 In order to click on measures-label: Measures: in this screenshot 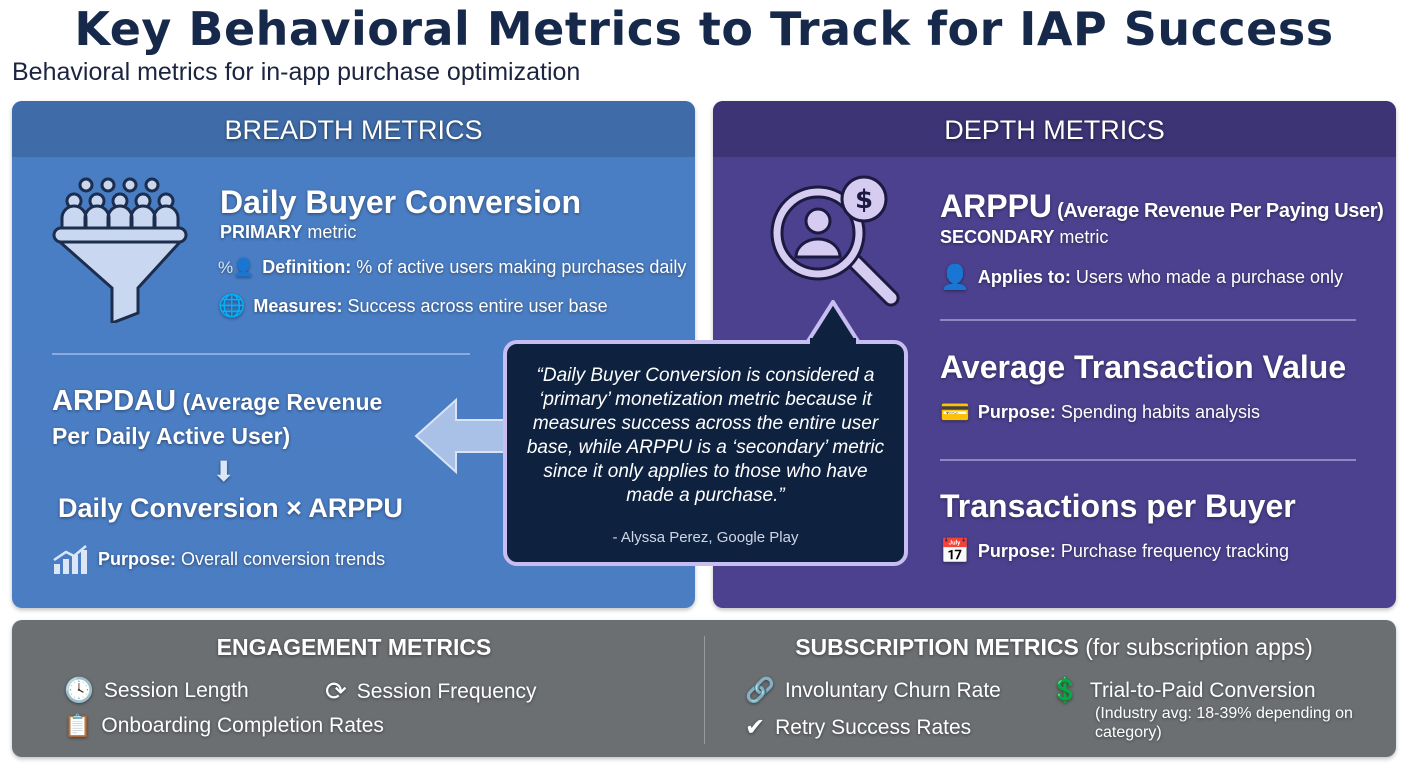, I will do `click(298, 305)`.